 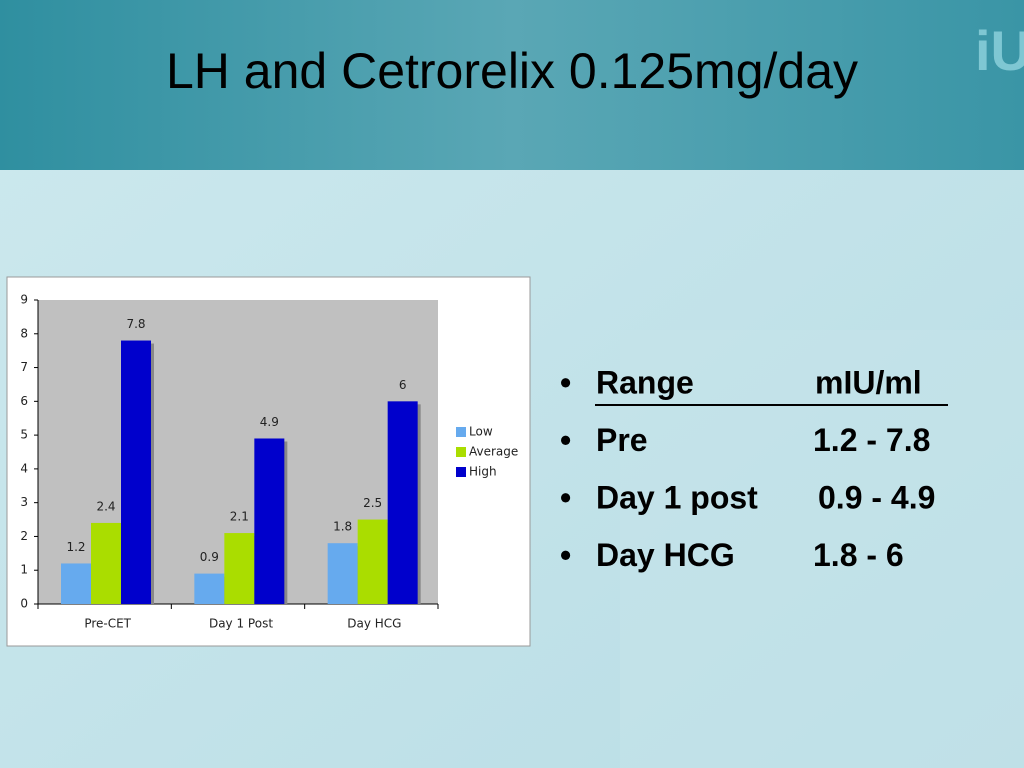 I want to click on x-tick-label: Day HCG, so click(x=374, y=624).